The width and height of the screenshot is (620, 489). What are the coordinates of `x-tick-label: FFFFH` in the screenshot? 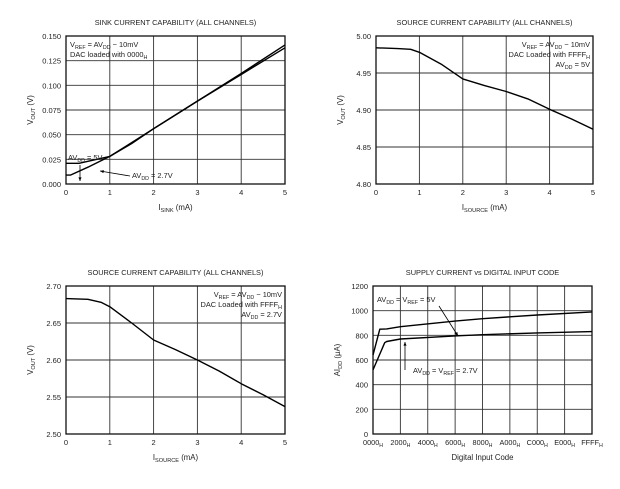 It's located at (592, 443).